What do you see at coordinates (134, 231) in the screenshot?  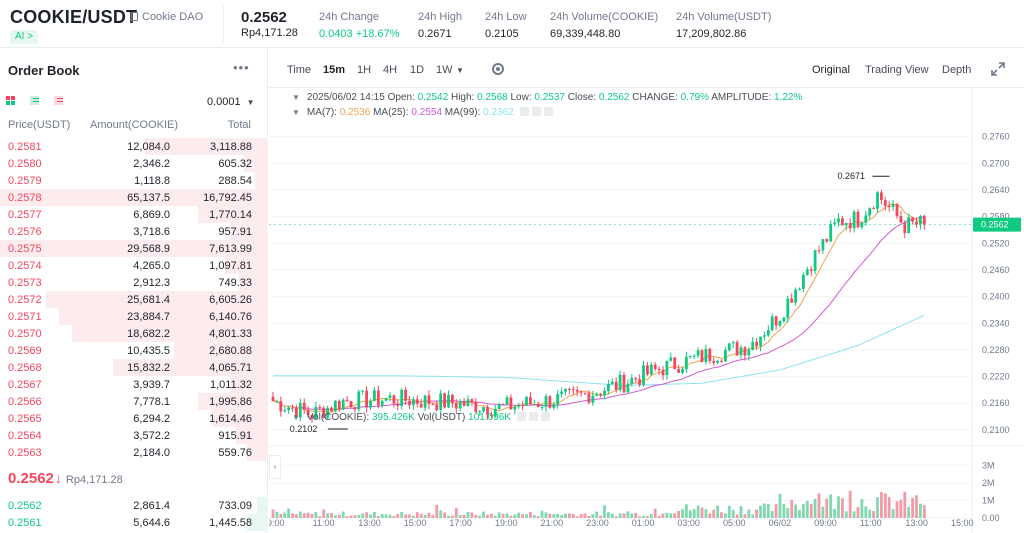 I see `ask-row: 0.2576 3,718.6 957.91` at bounding box center [134, 231].